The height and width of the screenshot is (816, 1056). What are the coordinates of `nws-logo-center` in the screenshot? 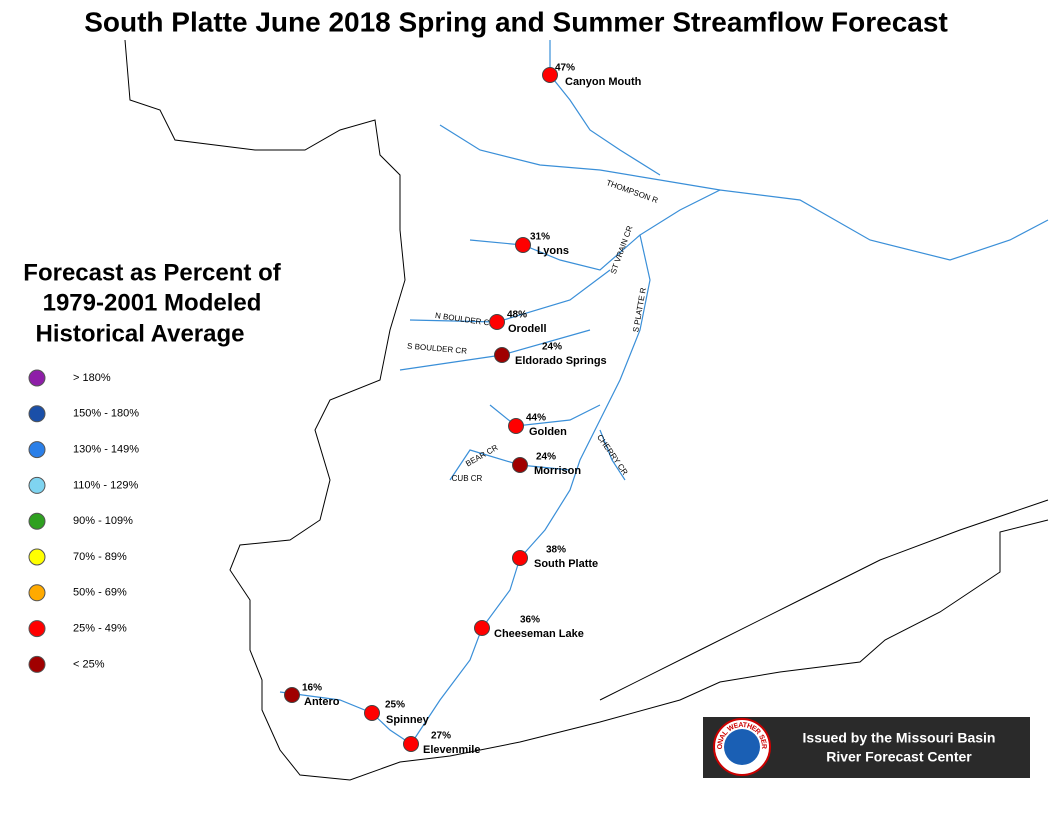 It's located at (742, 747).